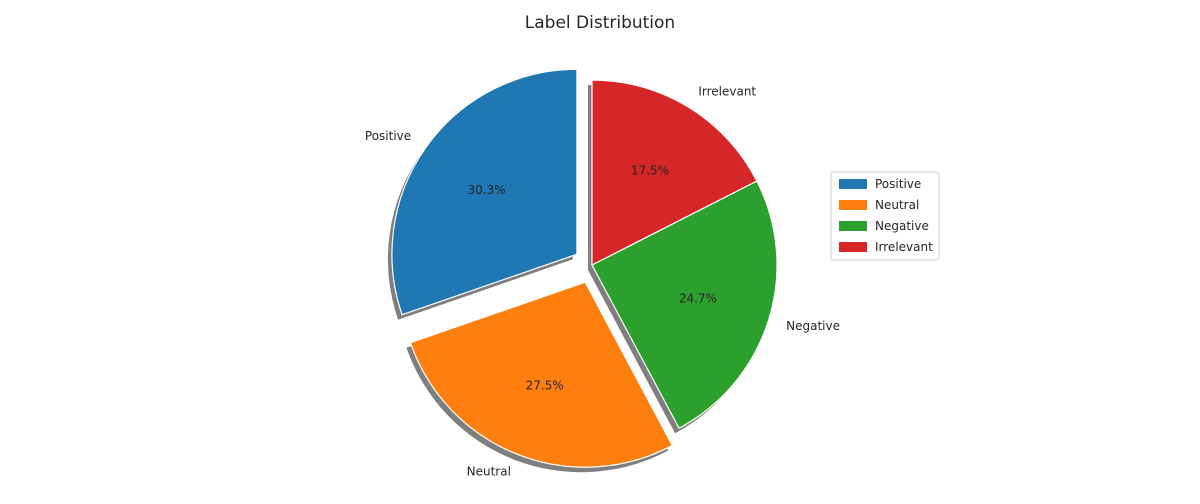 The height and width of the screenshot is (504, 1200). I want to click on percent-label-irrelevant: 17.5%, so click(650, 170).